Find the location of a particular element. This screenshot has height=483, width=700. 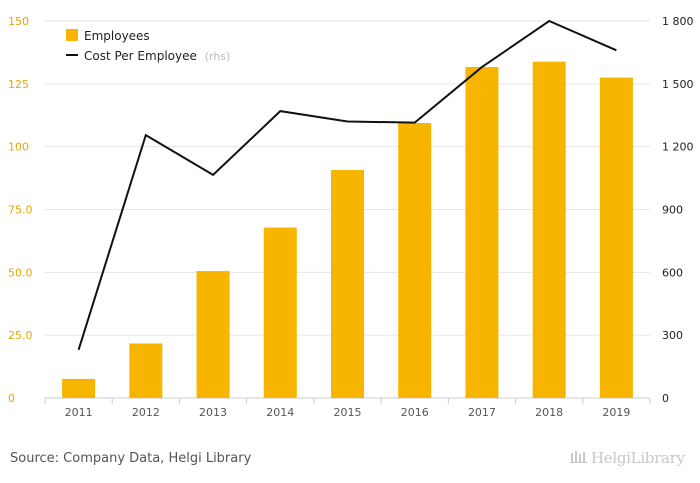

bar-2011 is located at coordinates (79, 388).